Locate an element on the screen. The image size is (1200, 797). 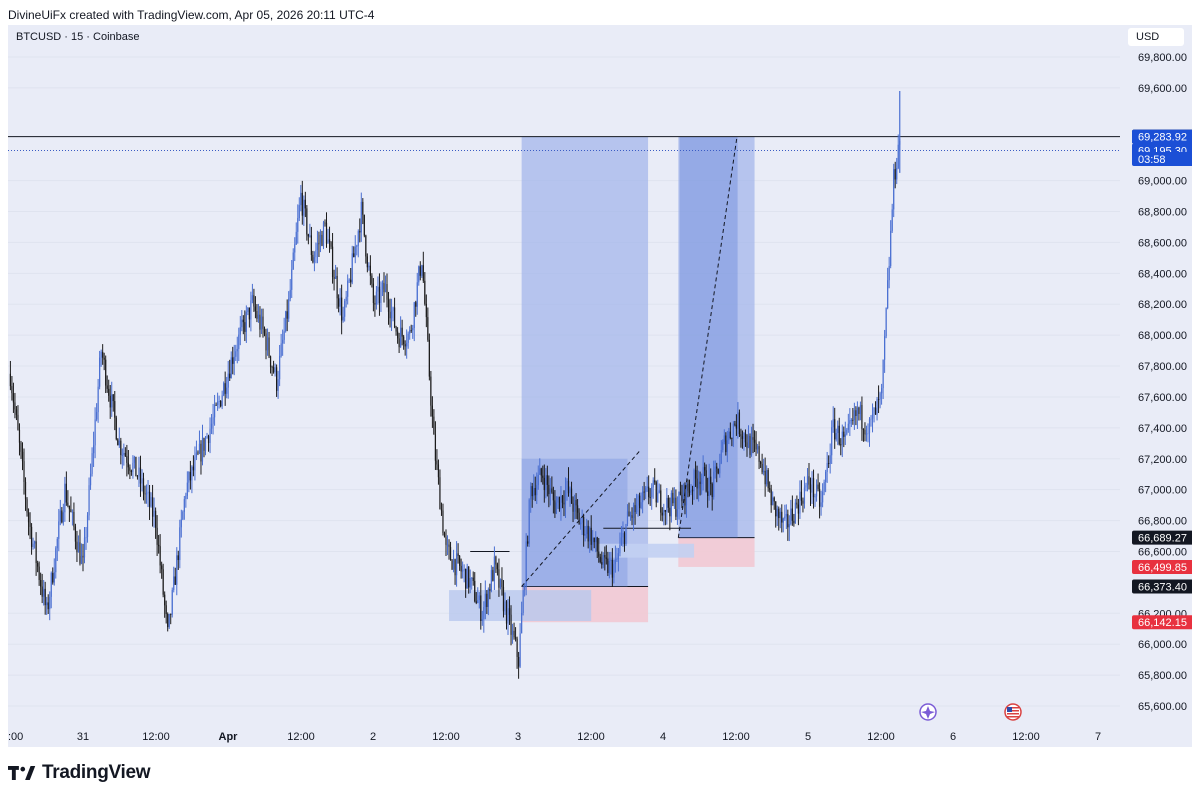
symbol-legend: BTCUSD · 15 · Coinbase is located at coordinates (78, 37).